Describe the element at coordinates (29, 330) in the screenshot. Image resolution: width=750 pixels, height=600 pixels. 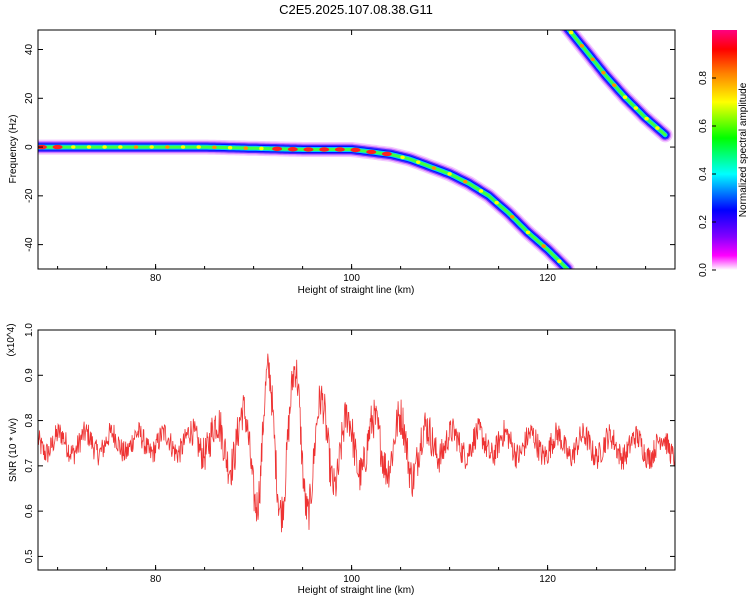
I see `snr-ytick-label: 1.0` at that location.